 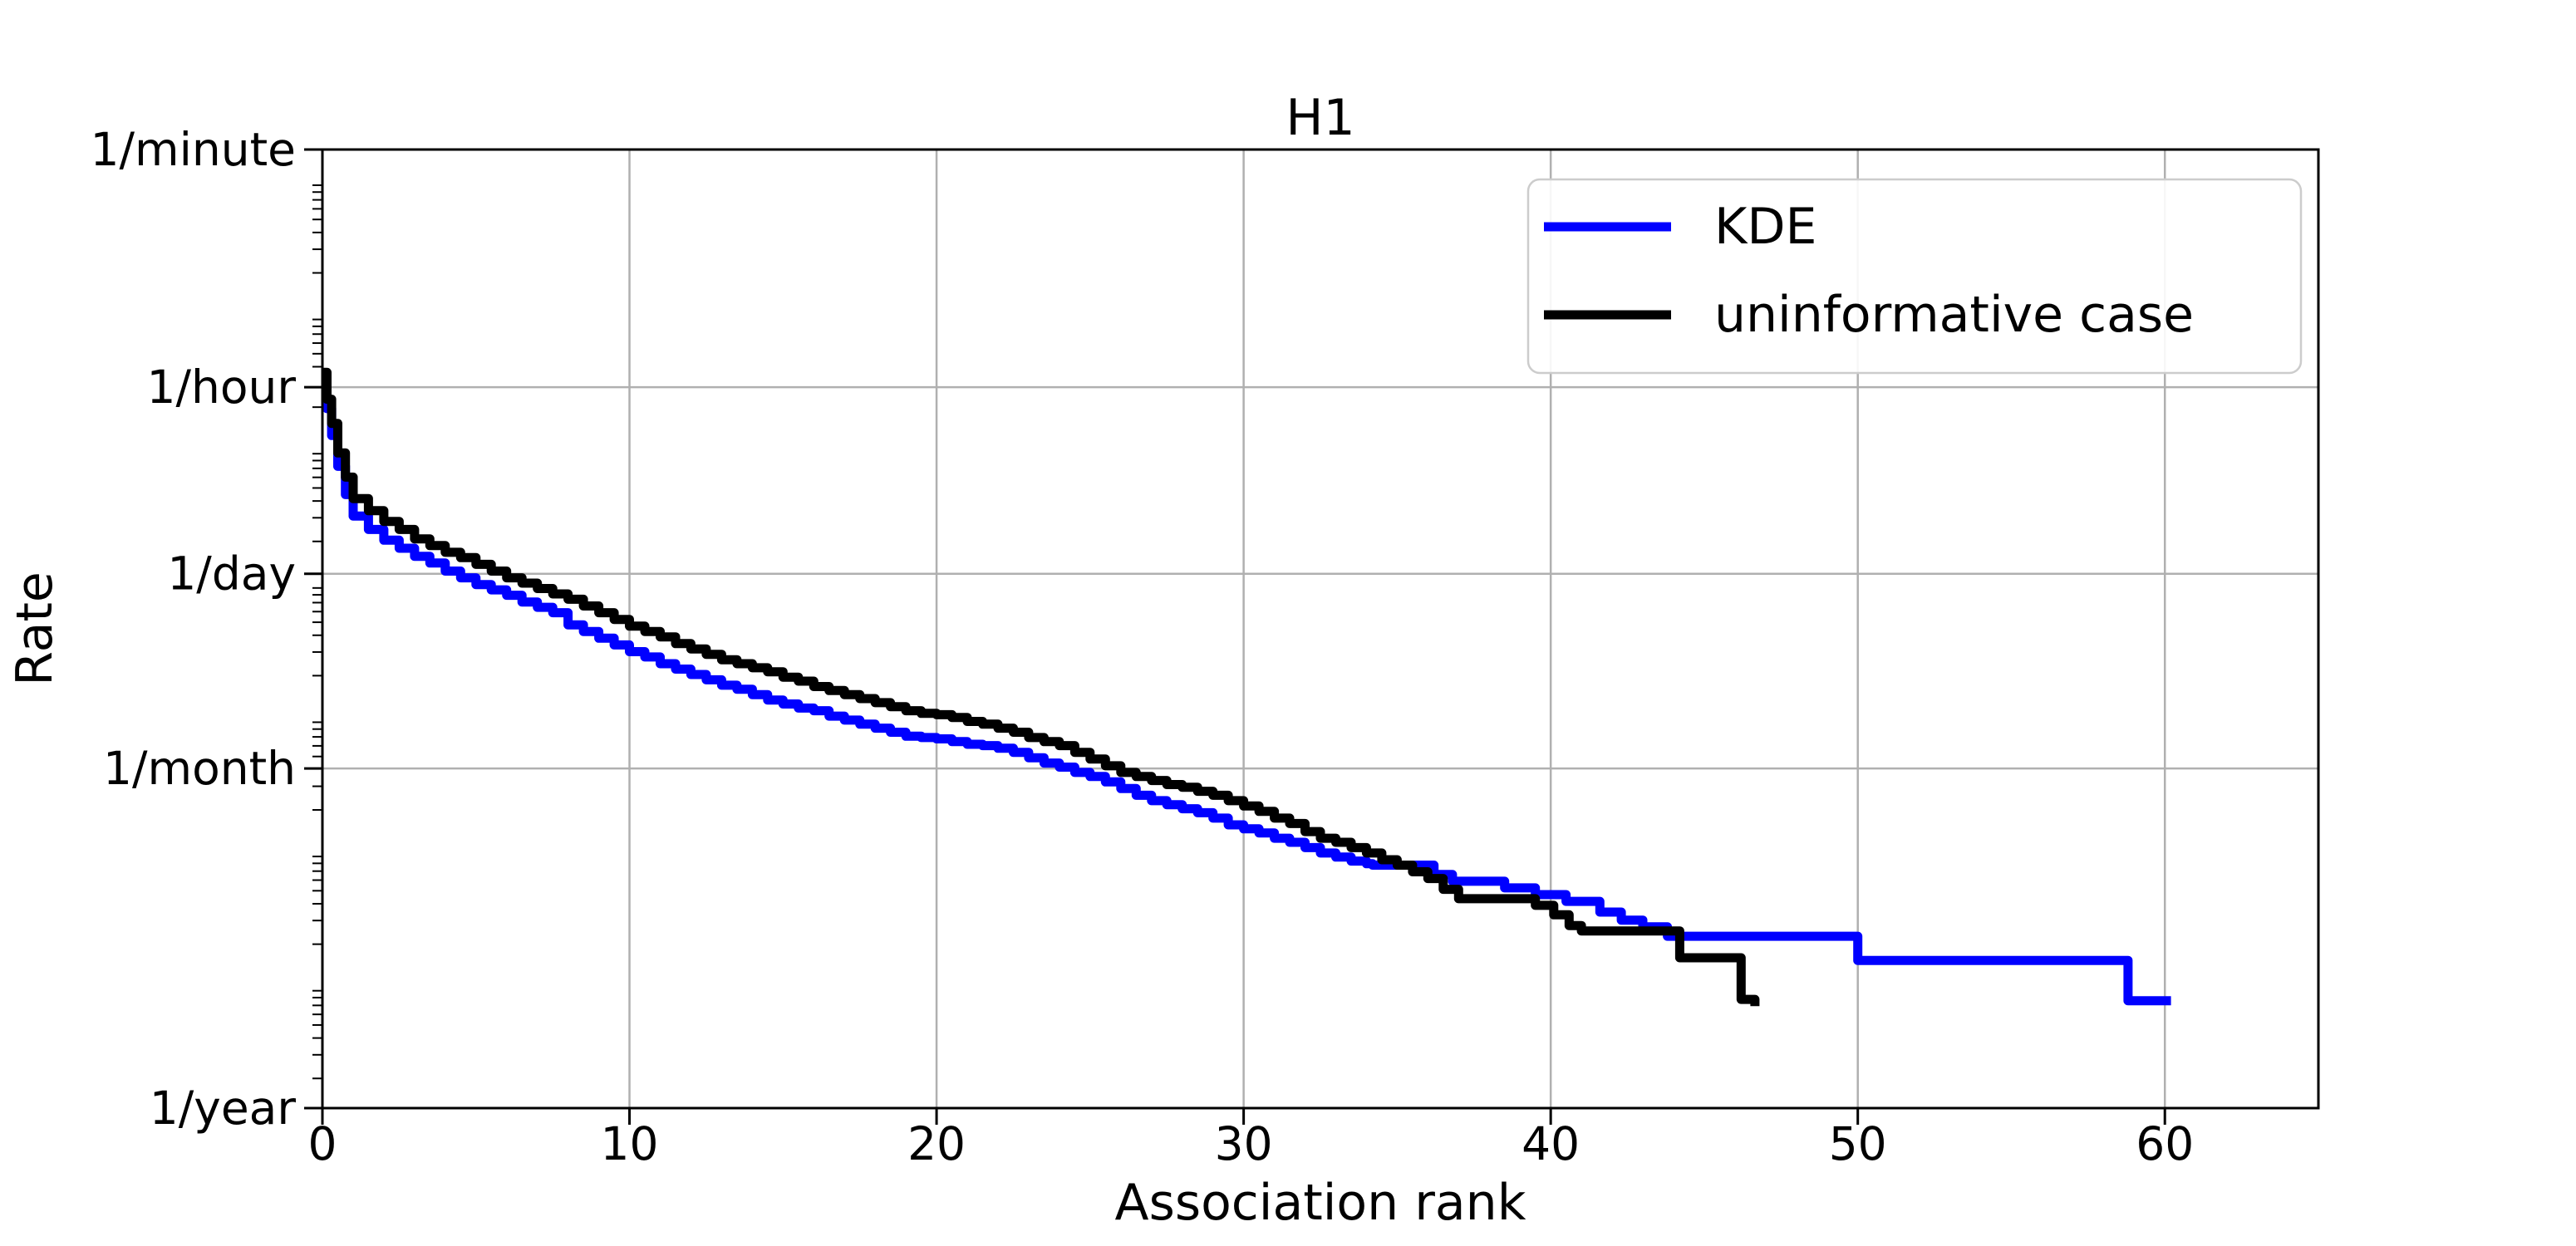 What do you see at coordinates (1320, 1203) in the screenshot?
I see `x-axis-label: Association rank` at bounding box center [1320, 1203].